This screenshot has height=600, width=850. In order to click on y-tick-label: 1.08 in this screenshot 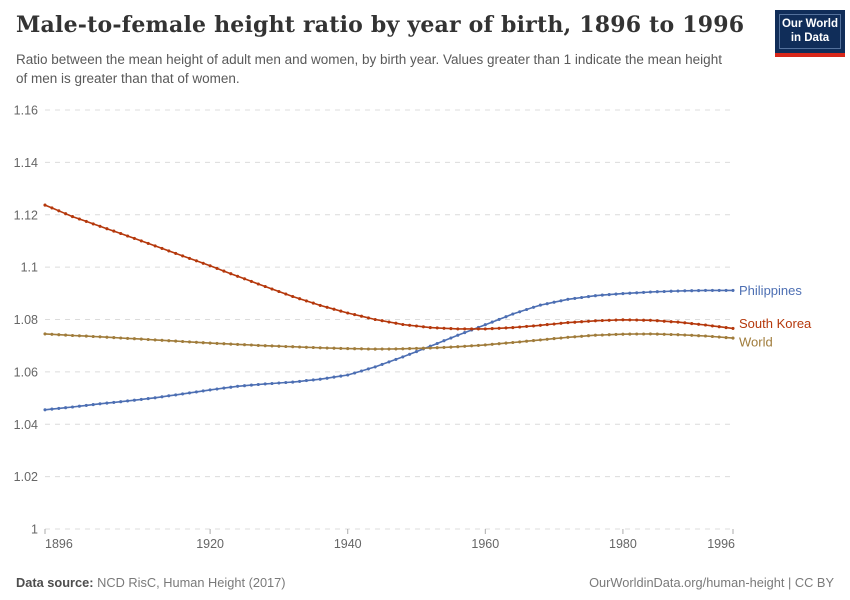, I will do `click(26, 320)`.